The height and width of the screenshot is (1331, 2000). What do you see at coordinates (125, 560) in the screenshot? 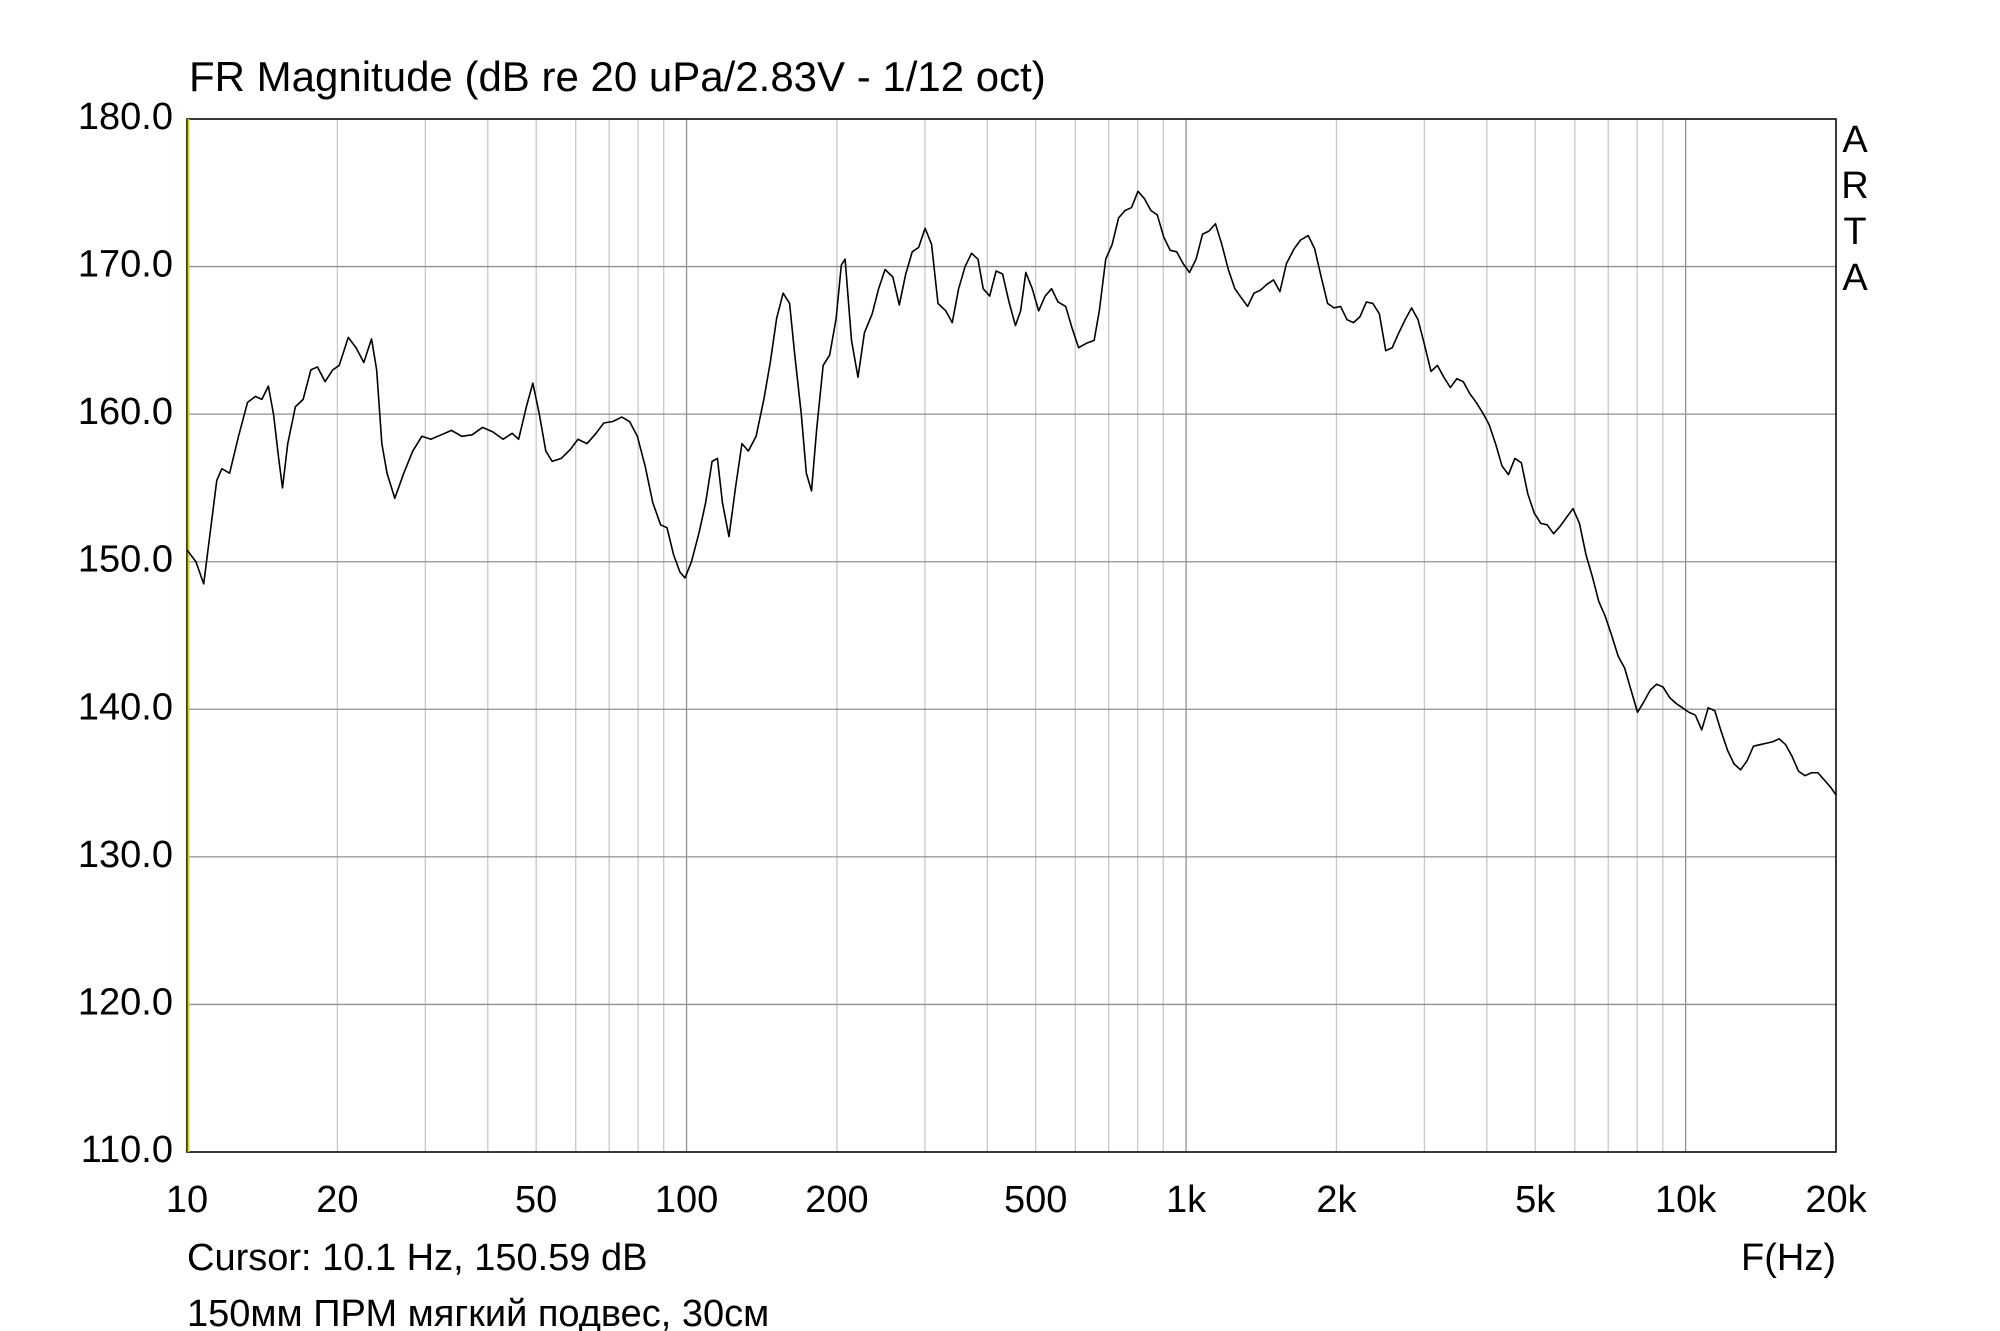
I see `y-tick-label: 150.0` at bounding box center [125, 560].